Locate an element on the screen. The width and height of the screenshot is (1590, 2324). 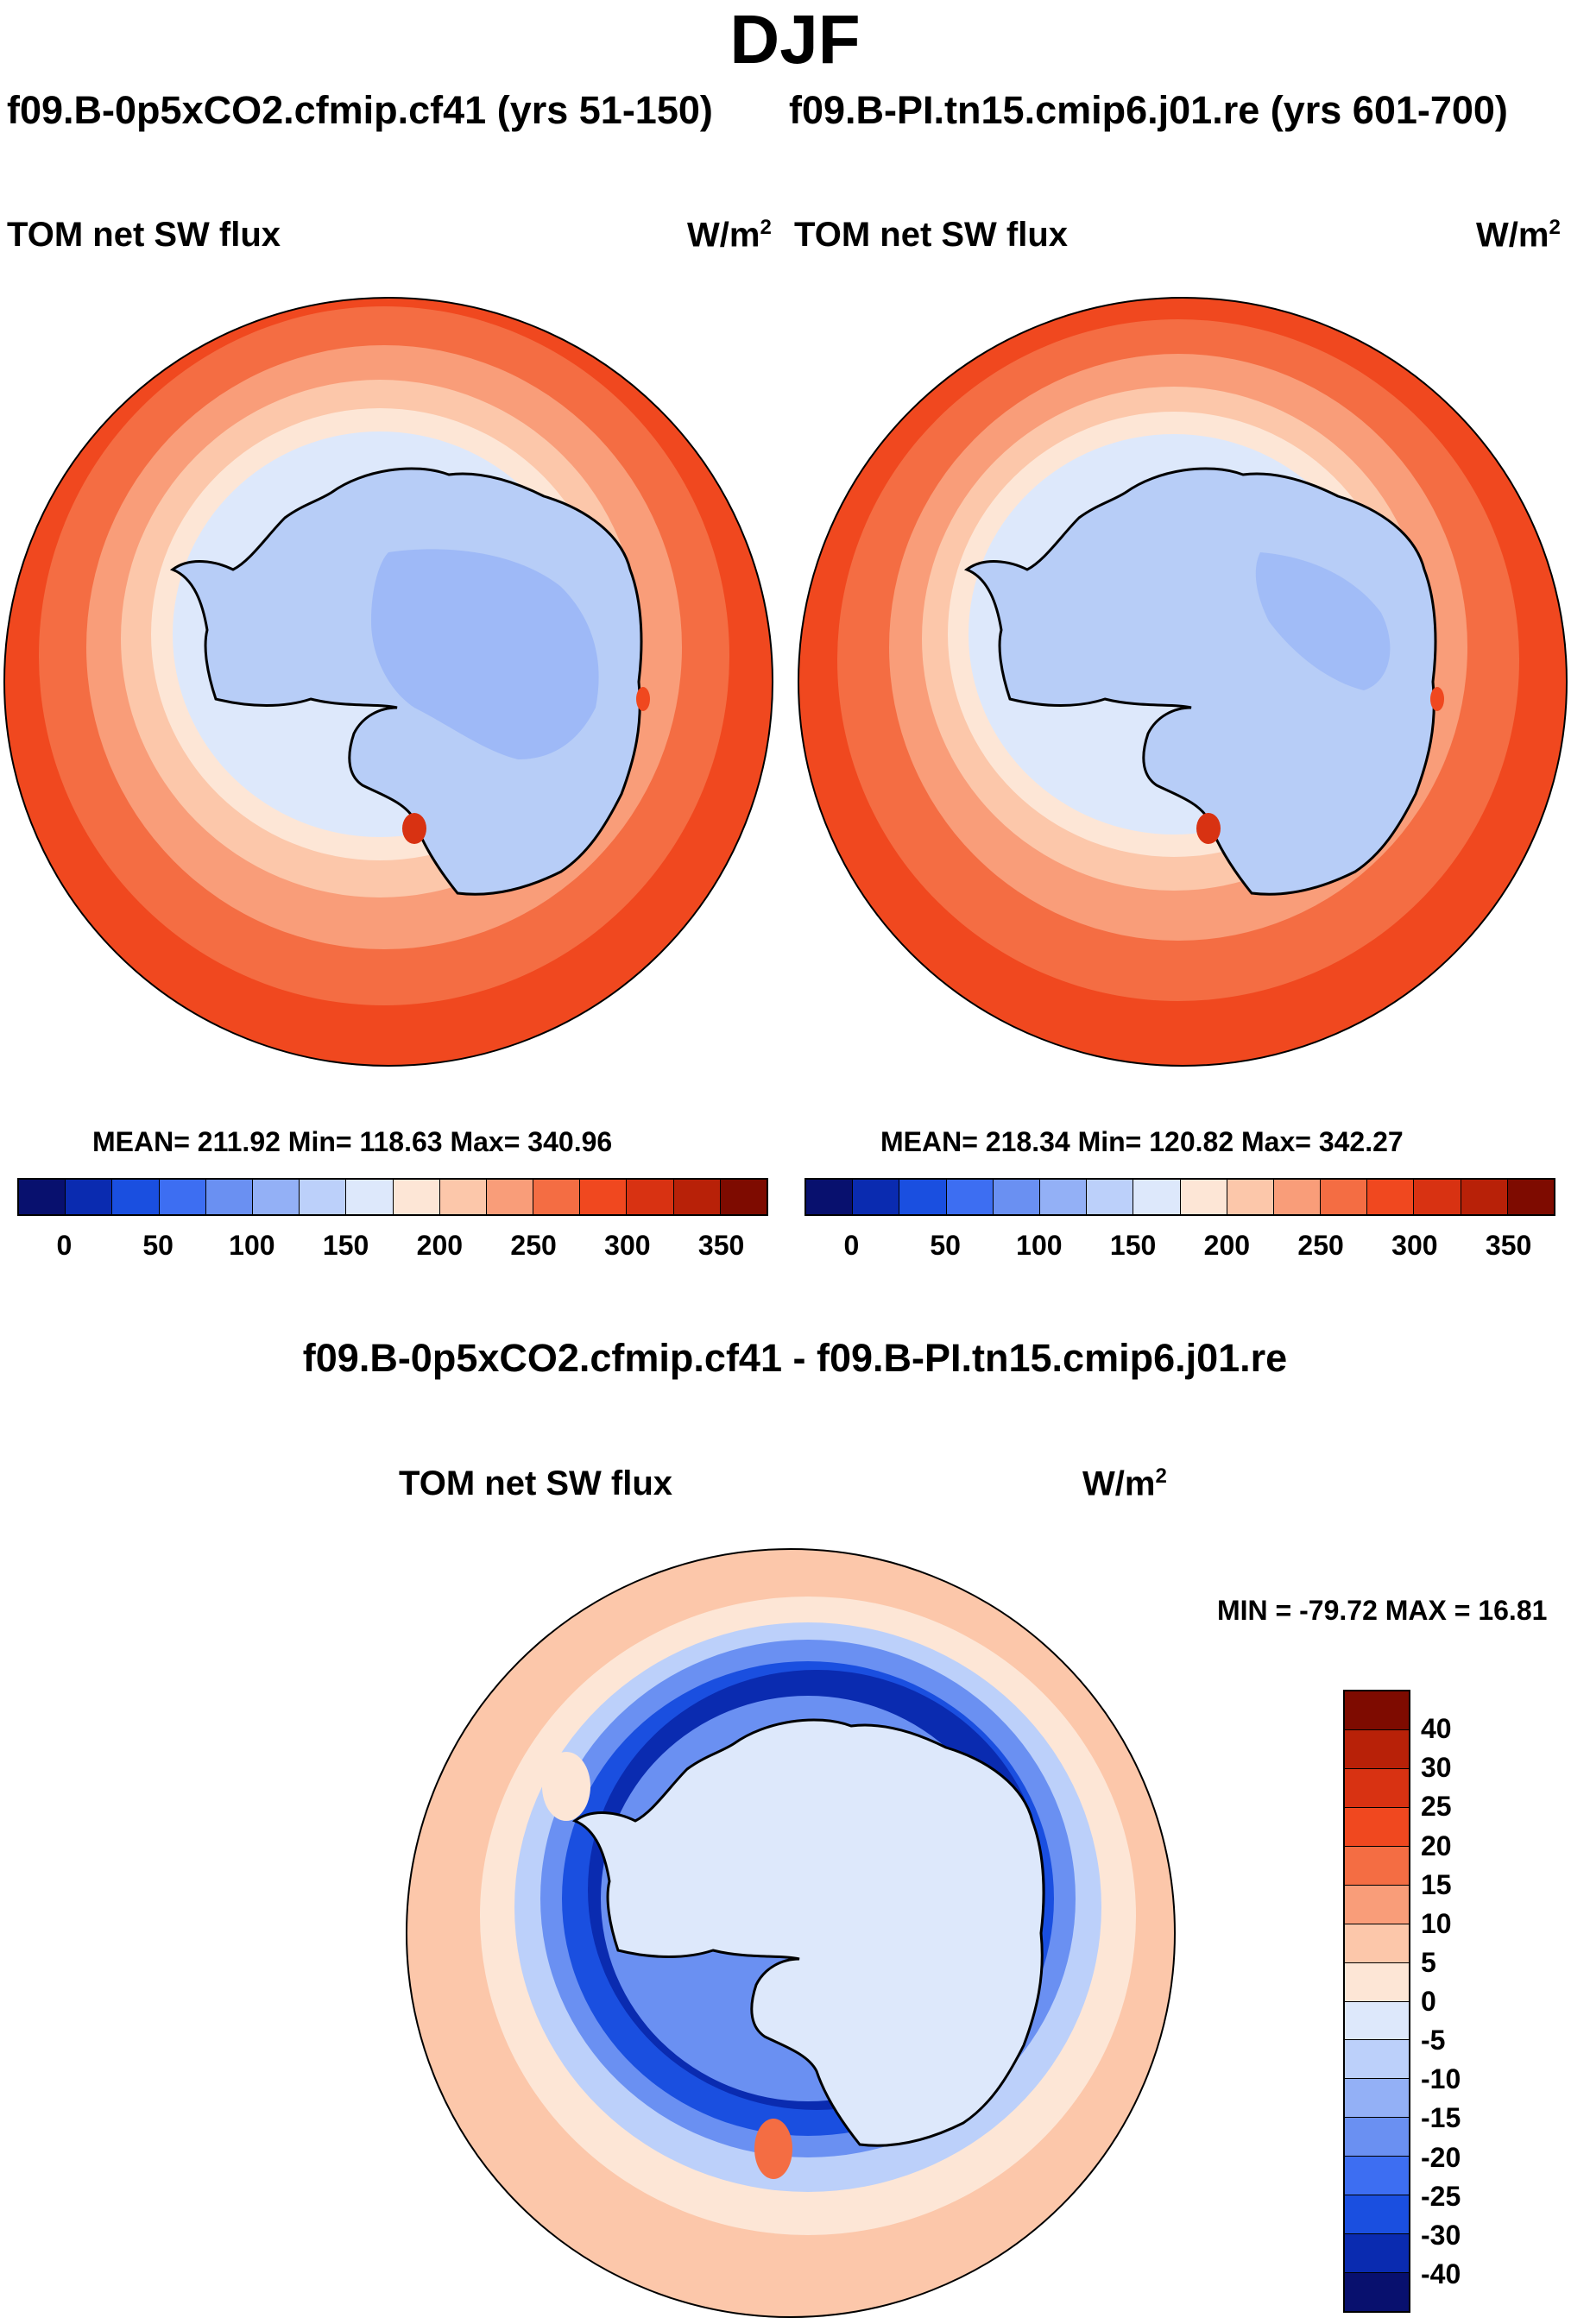
left-units-text: W/m is located at coordinates (724, 235).